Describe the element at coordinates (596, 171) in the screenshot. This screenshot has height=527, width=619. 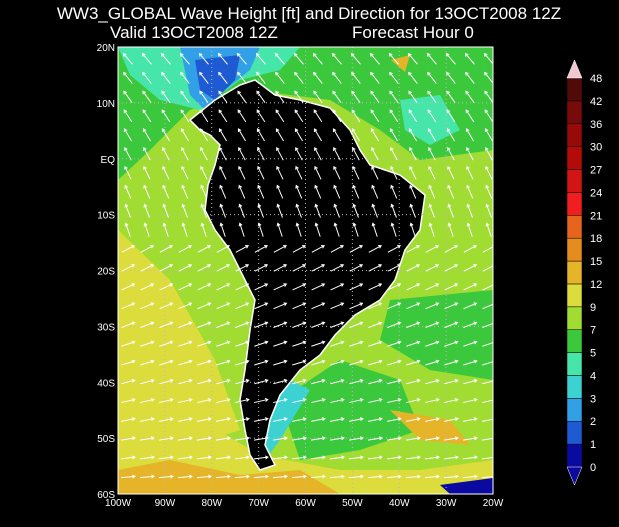
I see `colorbar-label: 27` at that location.